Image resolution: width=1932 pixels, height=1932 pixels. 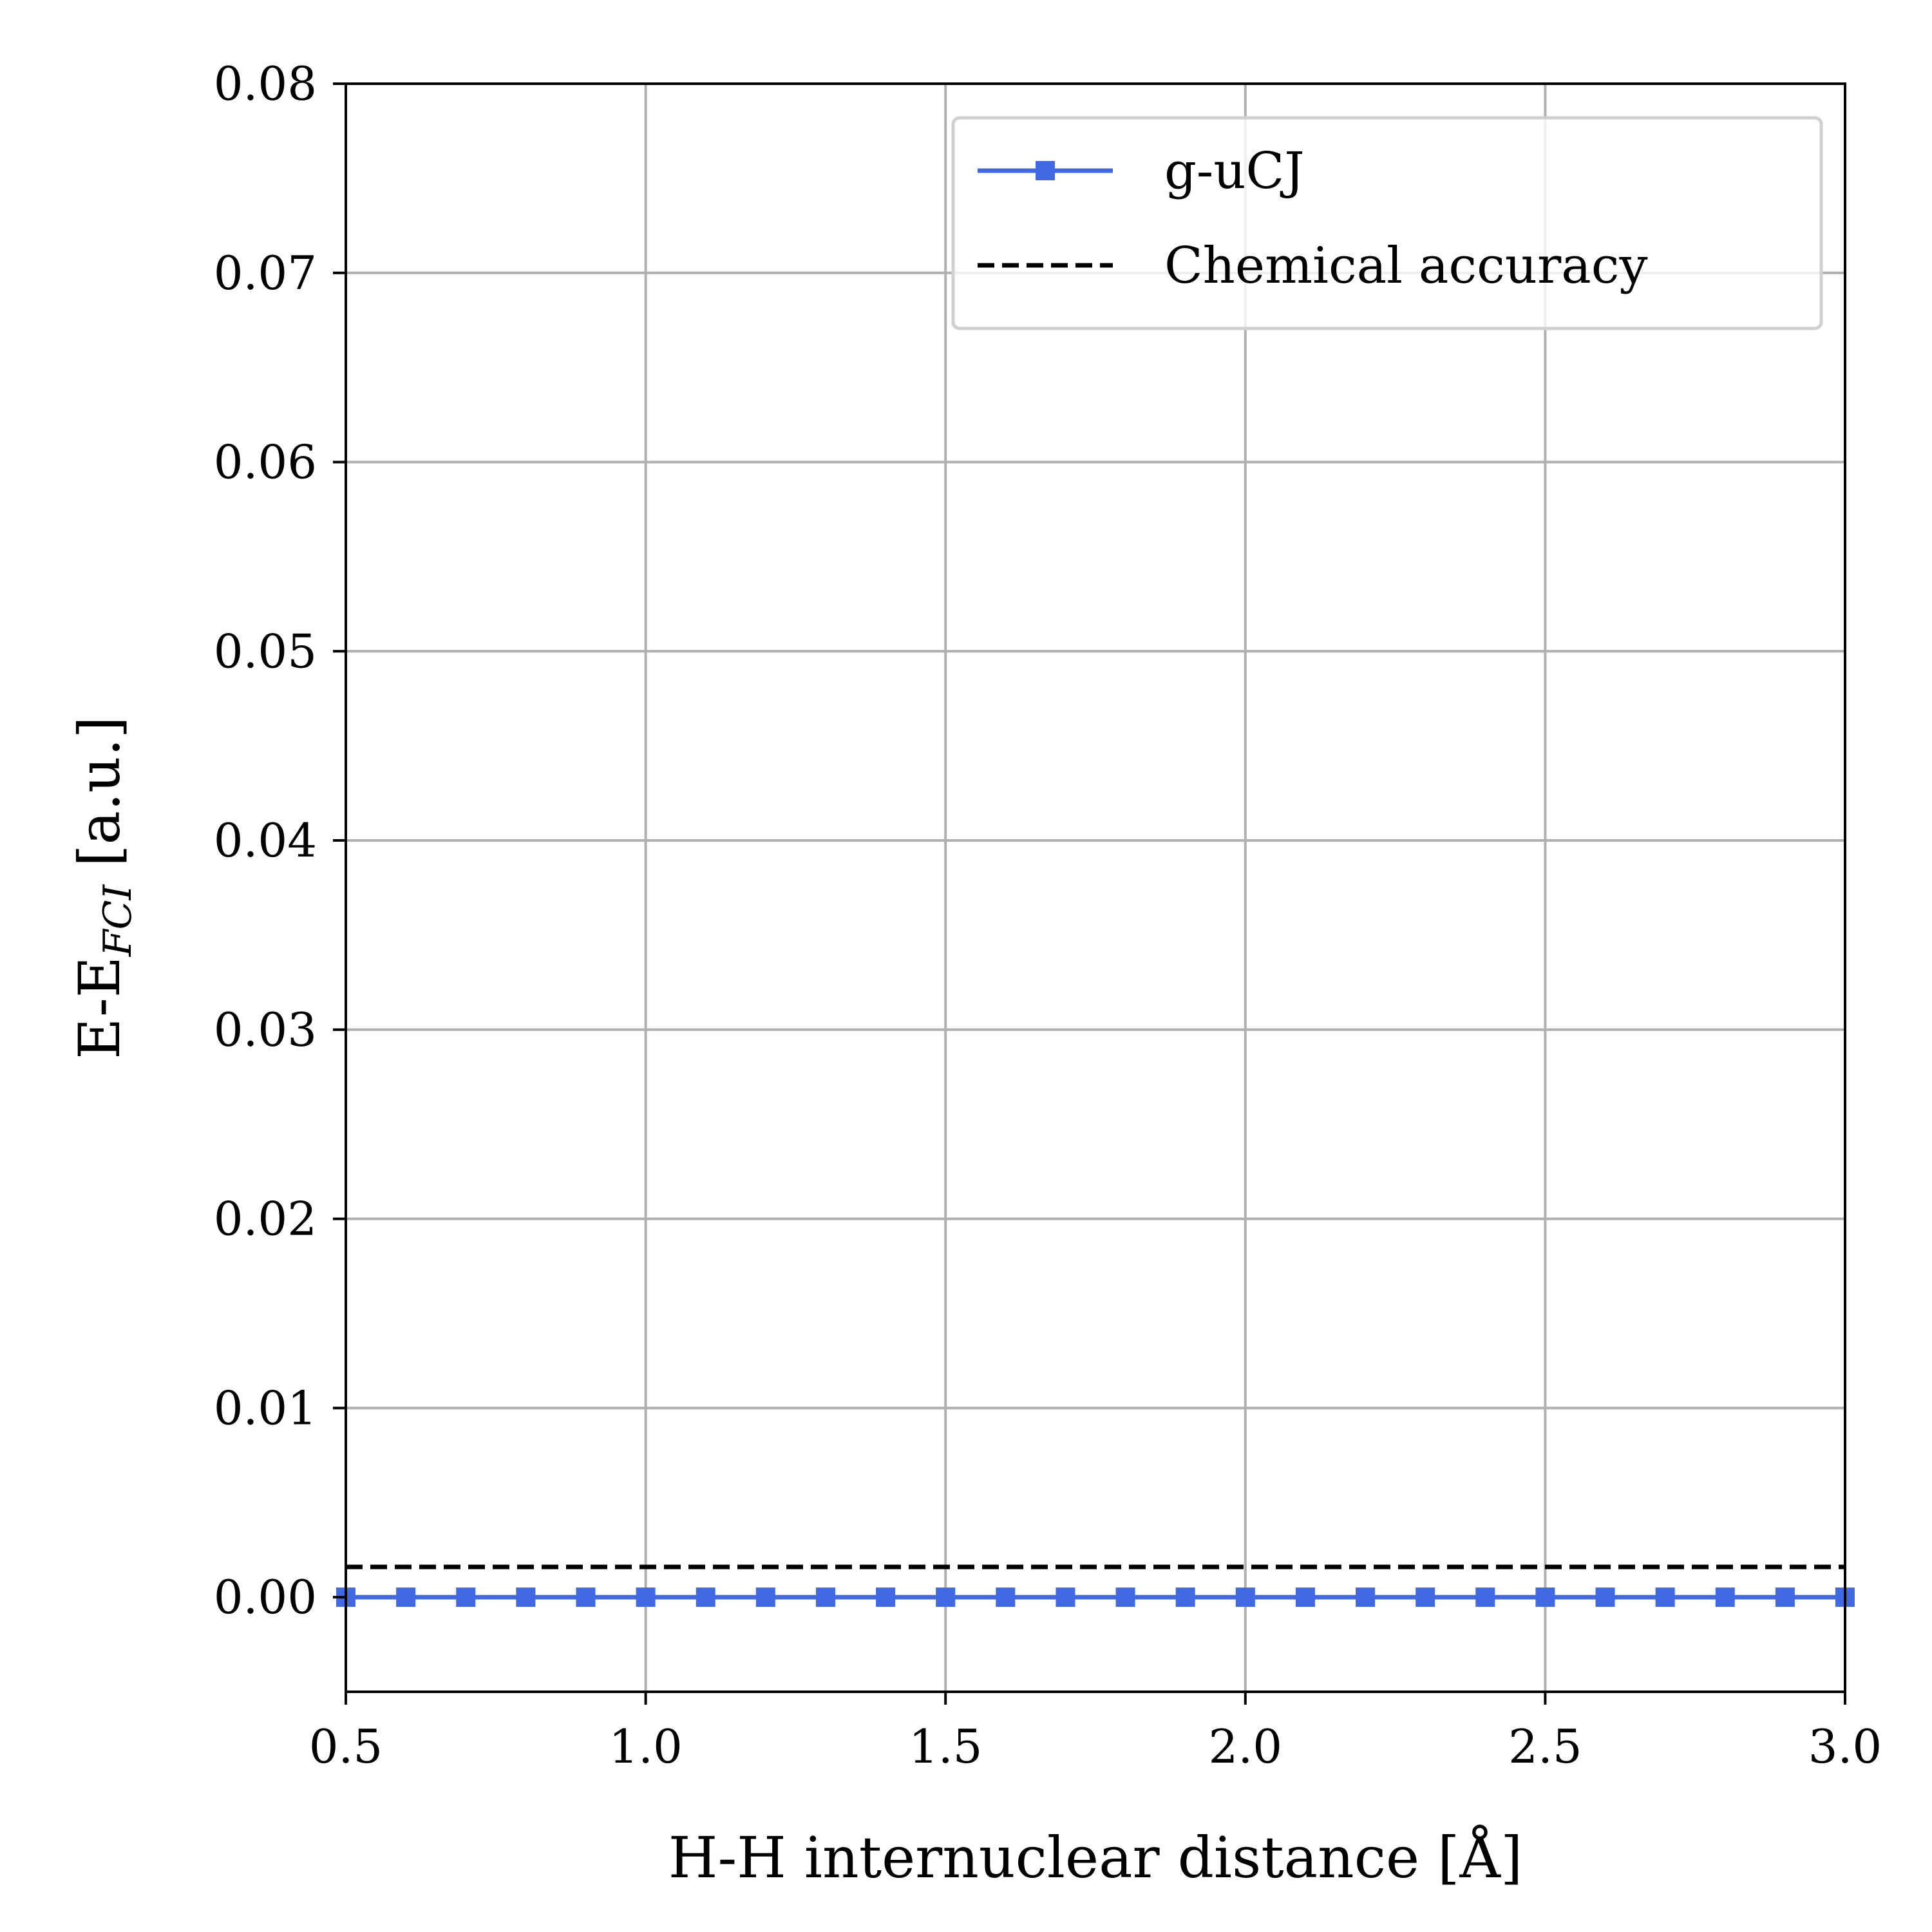 What do you see at coordinates (100, 801) in the screenshot?
I see `y-axis-label-unit: [a.u.]` at bounding box center [100, 801].